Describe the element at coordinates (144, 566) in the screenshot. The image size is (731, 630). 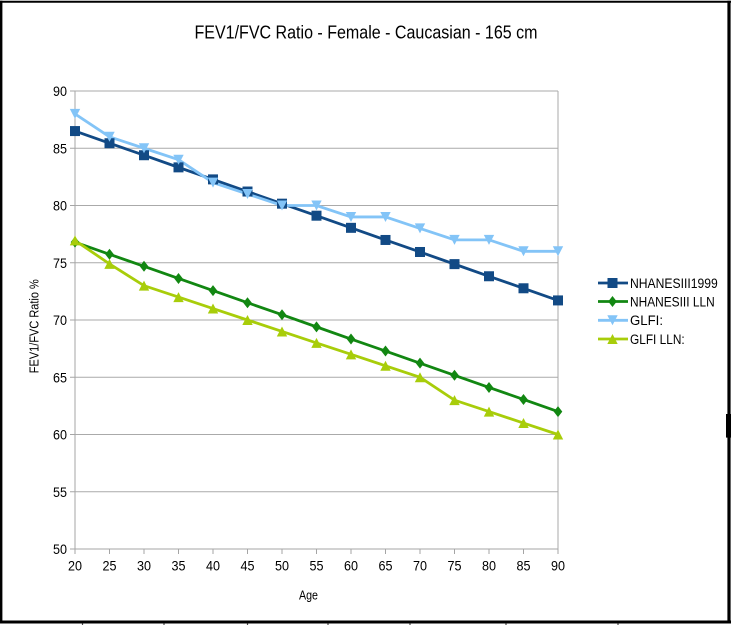
I see `svg-text: 30` at that location.